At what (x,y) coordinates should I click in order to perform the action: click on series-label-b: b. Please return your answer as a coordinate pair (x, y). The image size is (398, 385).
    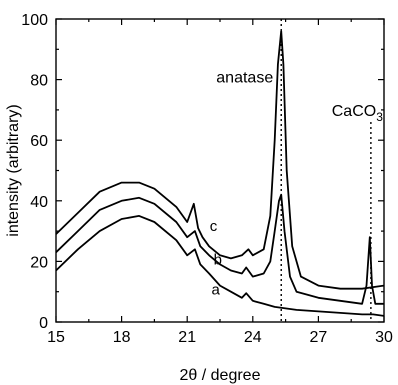
    Looking at the image, I should click on (218, 259).